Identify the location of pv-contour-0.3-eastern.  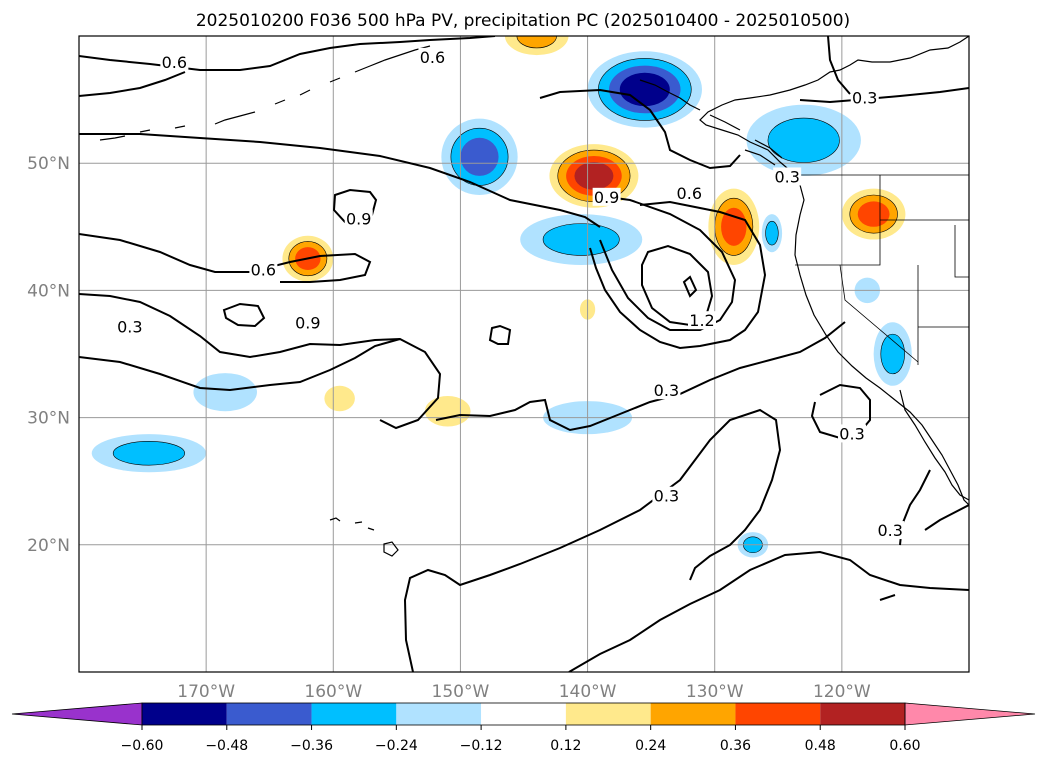
(839, 65).